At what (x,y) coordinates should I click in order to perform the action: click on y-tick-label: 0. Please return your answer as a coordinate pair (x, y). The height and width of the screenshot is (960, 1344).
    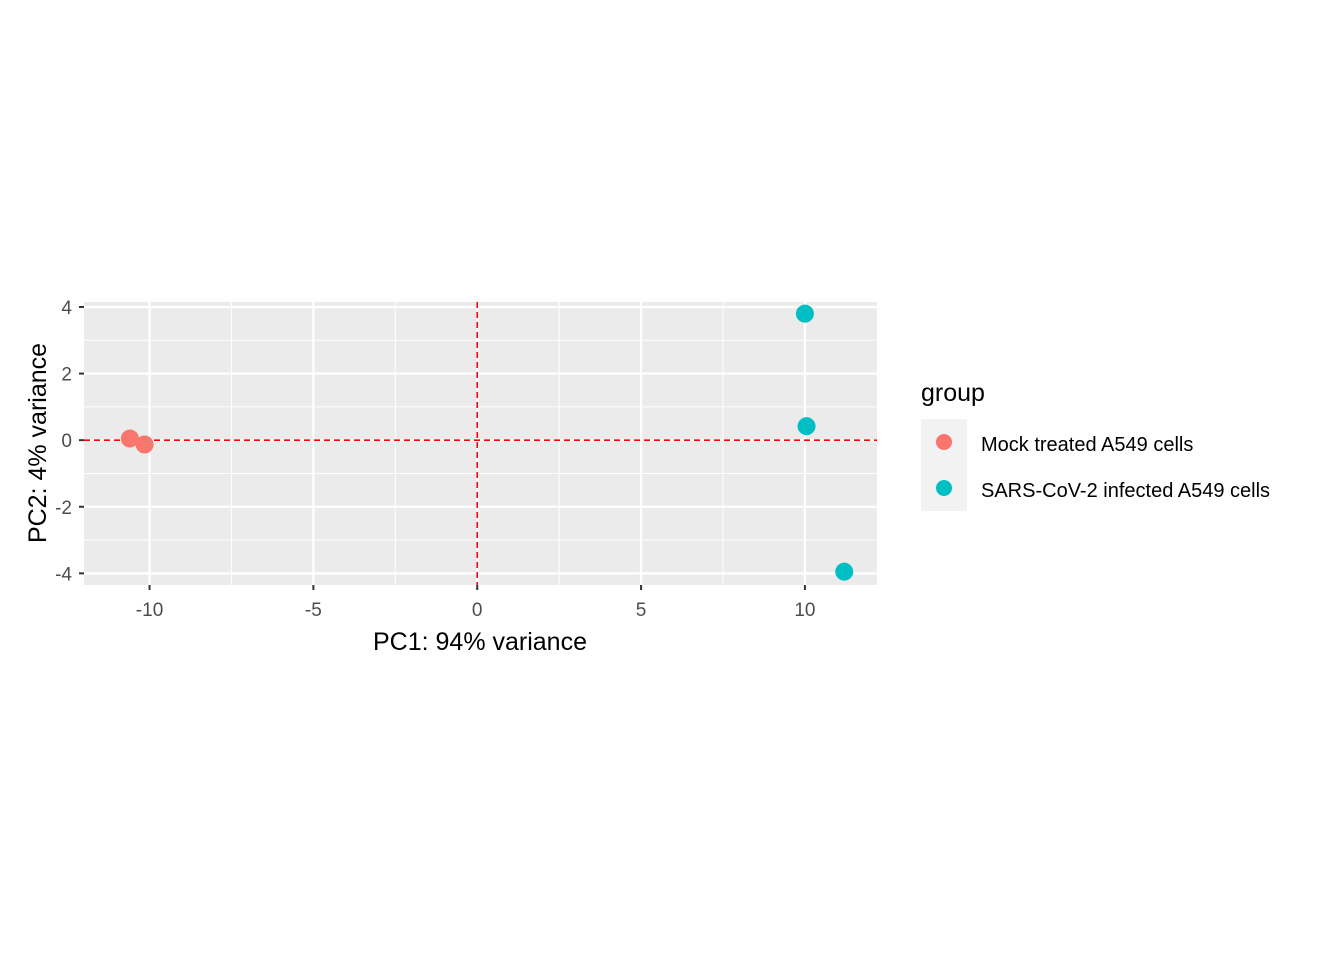
    Looking at the image, I should click on (66, 441).